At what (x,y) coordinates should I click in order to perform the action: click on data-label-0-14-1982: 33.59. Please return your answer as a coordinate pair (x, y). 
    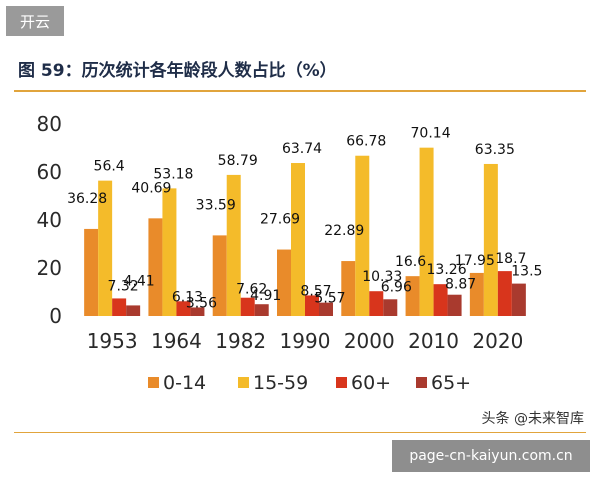
    Looking at the image, I should click on (216, 205).